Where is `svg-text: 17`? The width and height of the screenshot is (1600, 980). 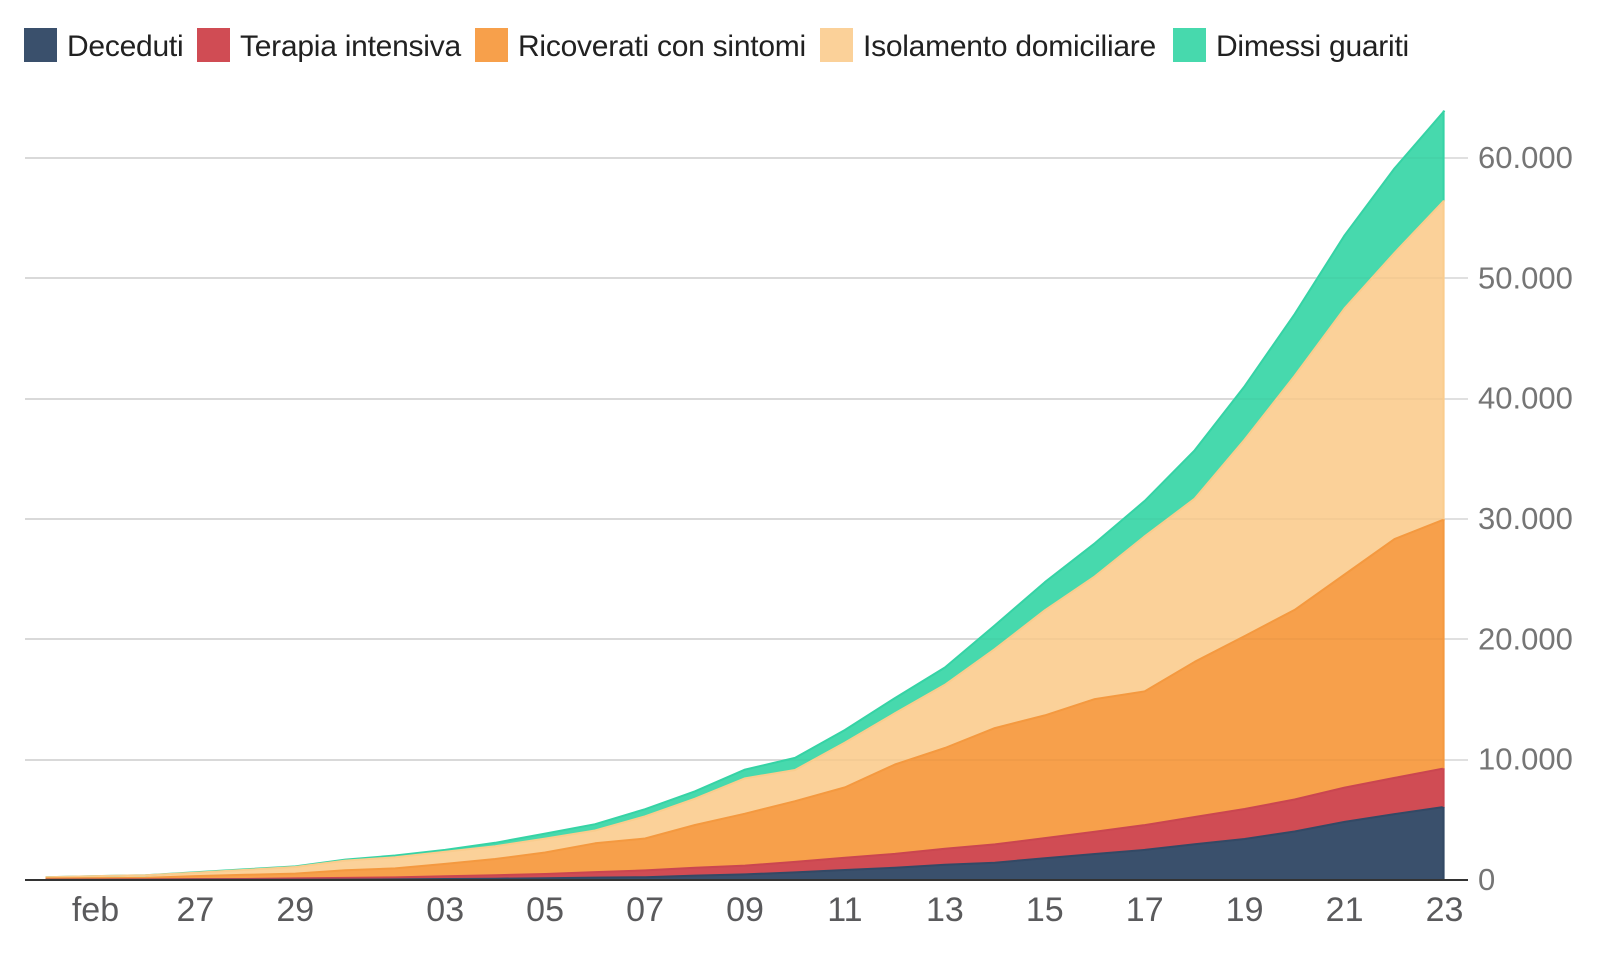 svg-text: 17 is located at coordinates (1145, 910).